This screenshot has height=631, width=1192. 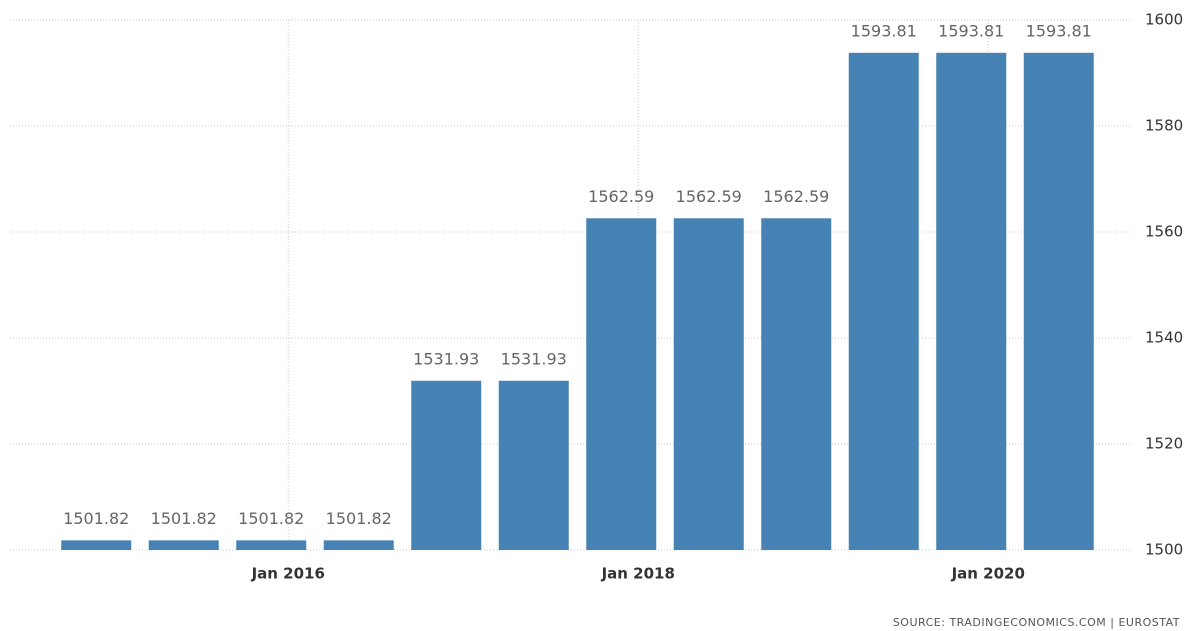 What do you see at coordinates (1036, 622) in the screenshot?
I see `source: SOURCE: TRADINGECONOMICS.COM | EUROSTAT` at bounding box center [1036, 622].